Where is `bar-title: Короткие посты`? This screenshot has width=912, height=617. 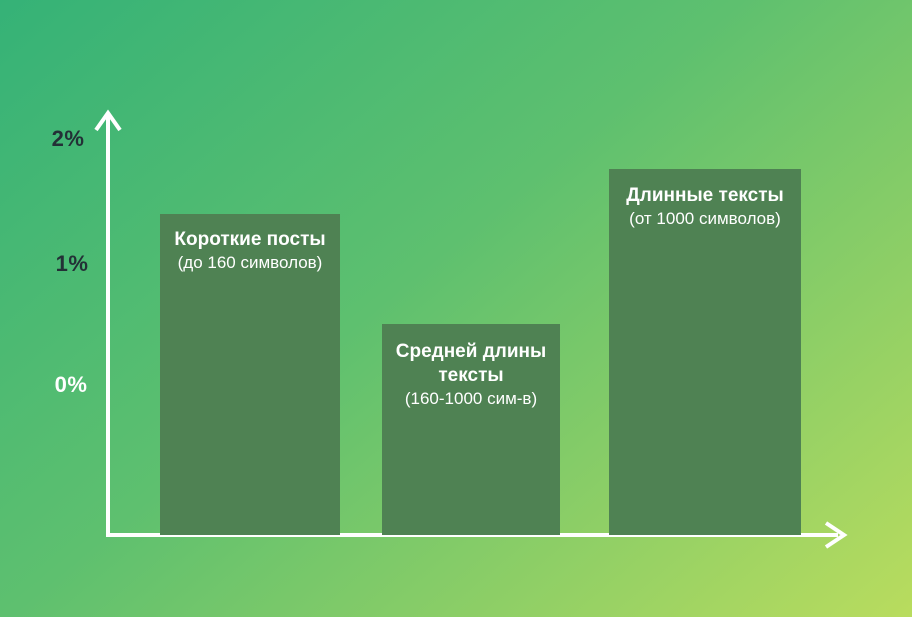
bar-title: Короткие посты is located at coordinates (250, 239).